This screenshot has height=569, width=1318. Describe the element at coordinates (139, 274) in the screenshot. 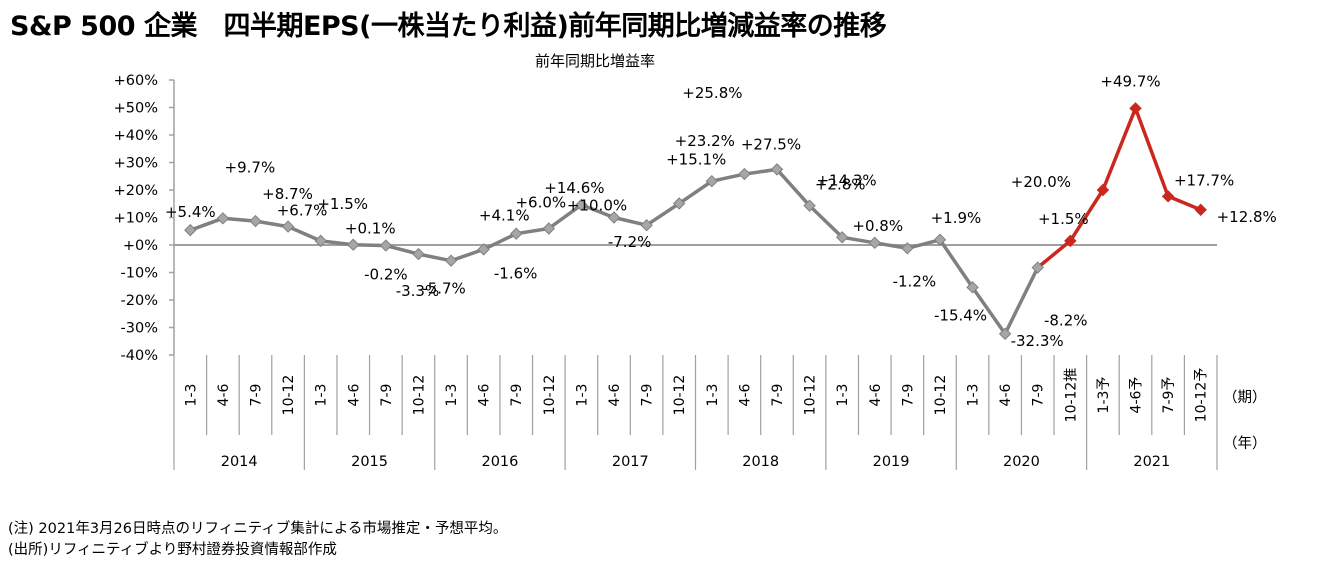

I see `y-tick-label: -10%` at that location.